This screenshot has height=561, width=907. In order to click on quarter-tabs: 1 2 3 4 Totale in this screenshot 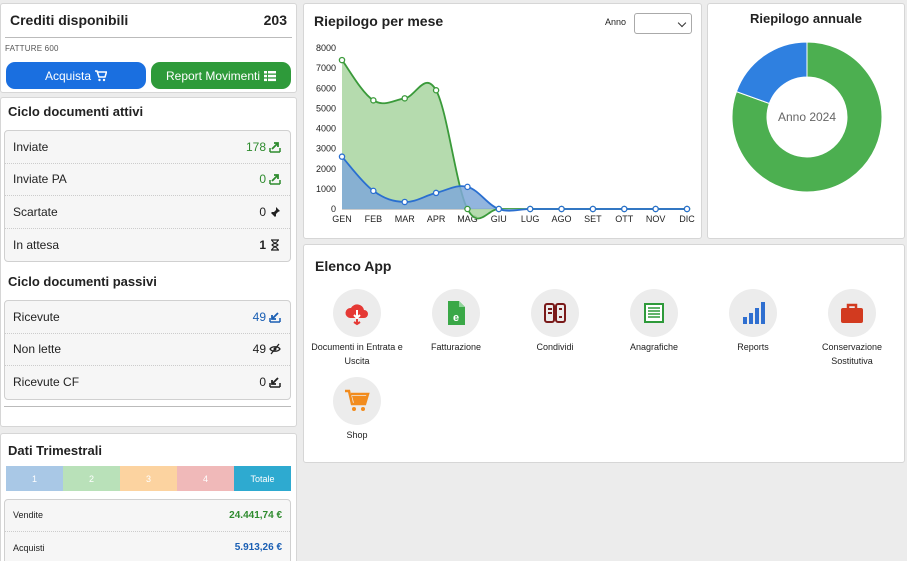, I will do `click(148, 478)`.